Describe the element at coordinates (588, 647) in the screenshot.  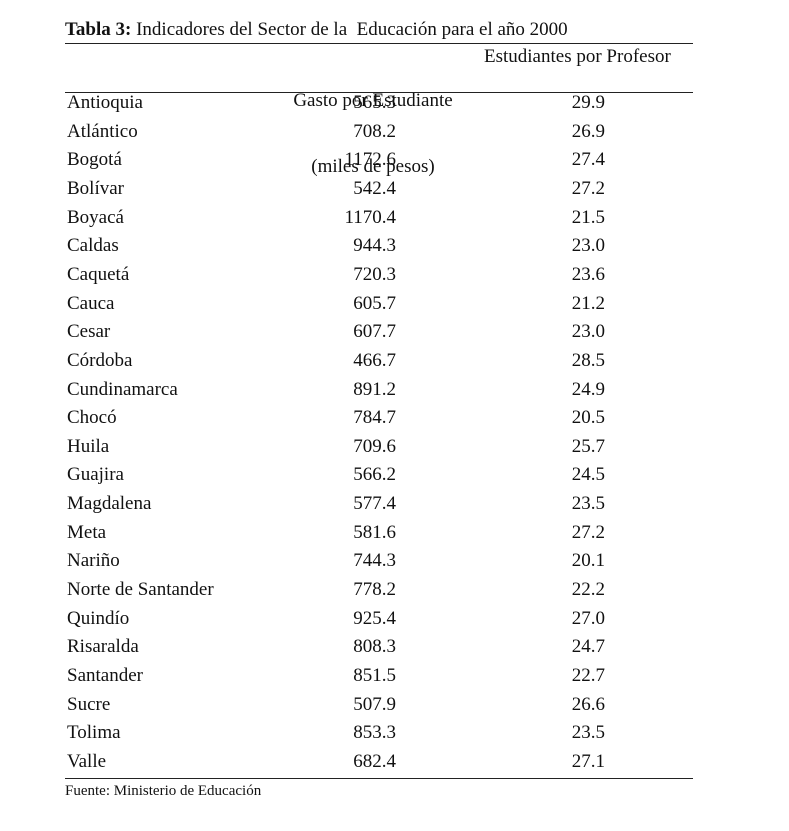
I see `ratio-cell: 24.7` at that location.